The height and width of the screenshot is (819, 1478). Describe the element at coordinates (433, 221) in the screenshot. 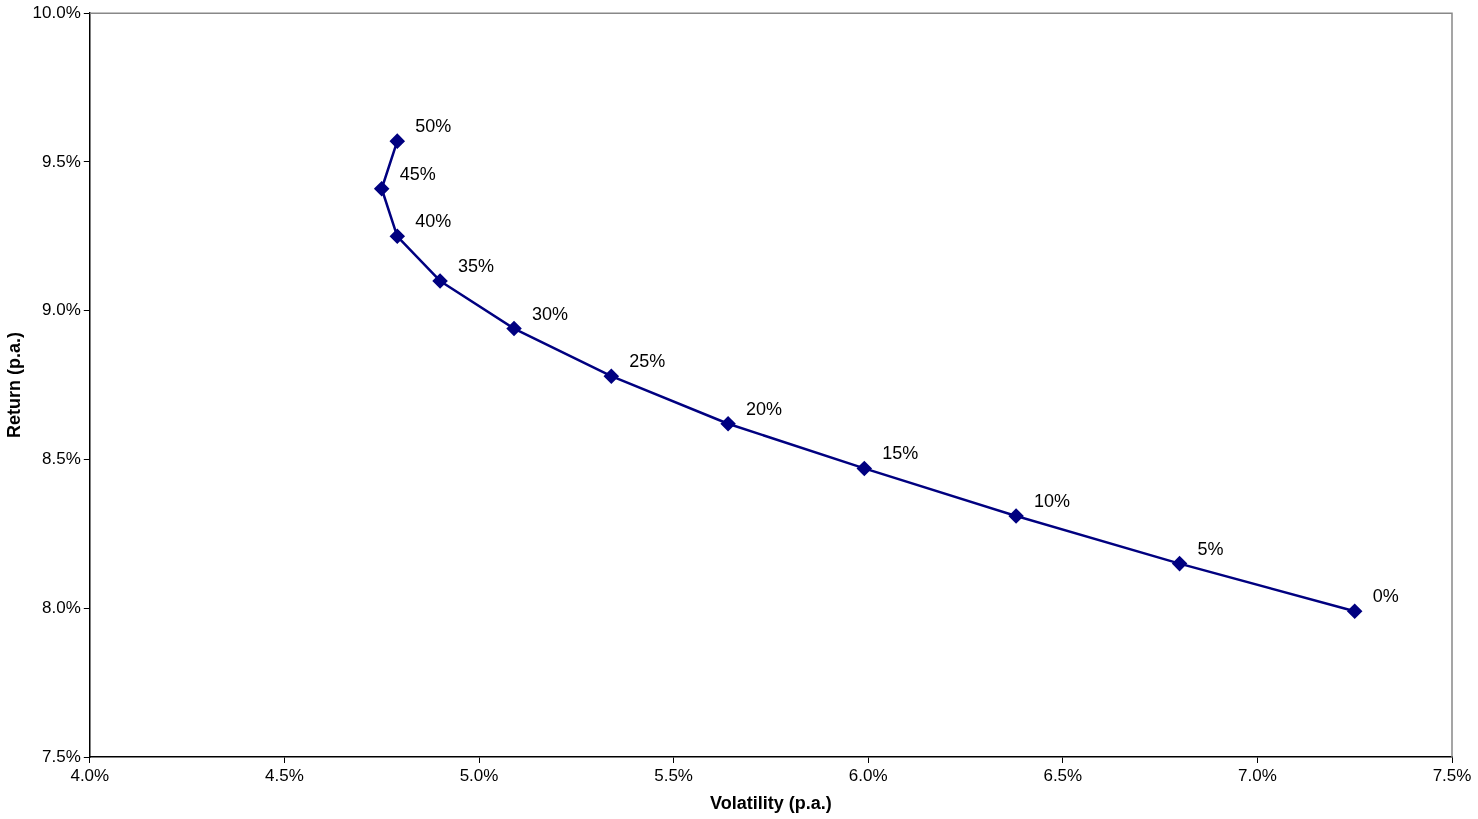

I see `annotation: 40%` at that location.